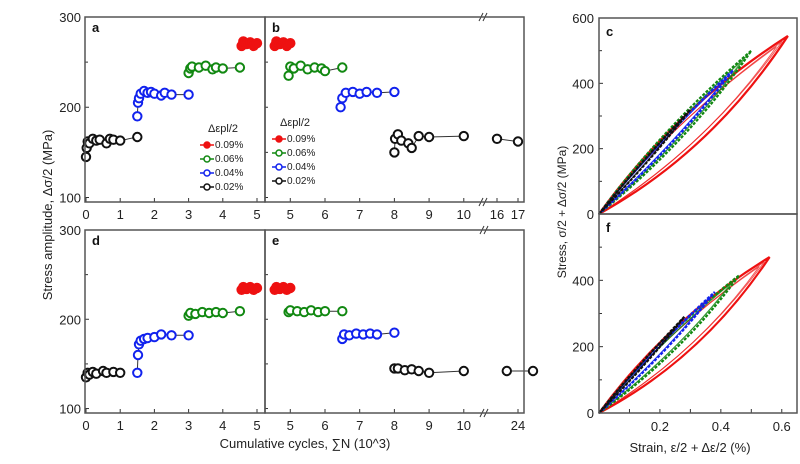 The height and width of the screenshot is (464, 800). Describe the element at coordinates (782, 426) in the screenshot. I see `x-tick-label: 0.6` at that location.